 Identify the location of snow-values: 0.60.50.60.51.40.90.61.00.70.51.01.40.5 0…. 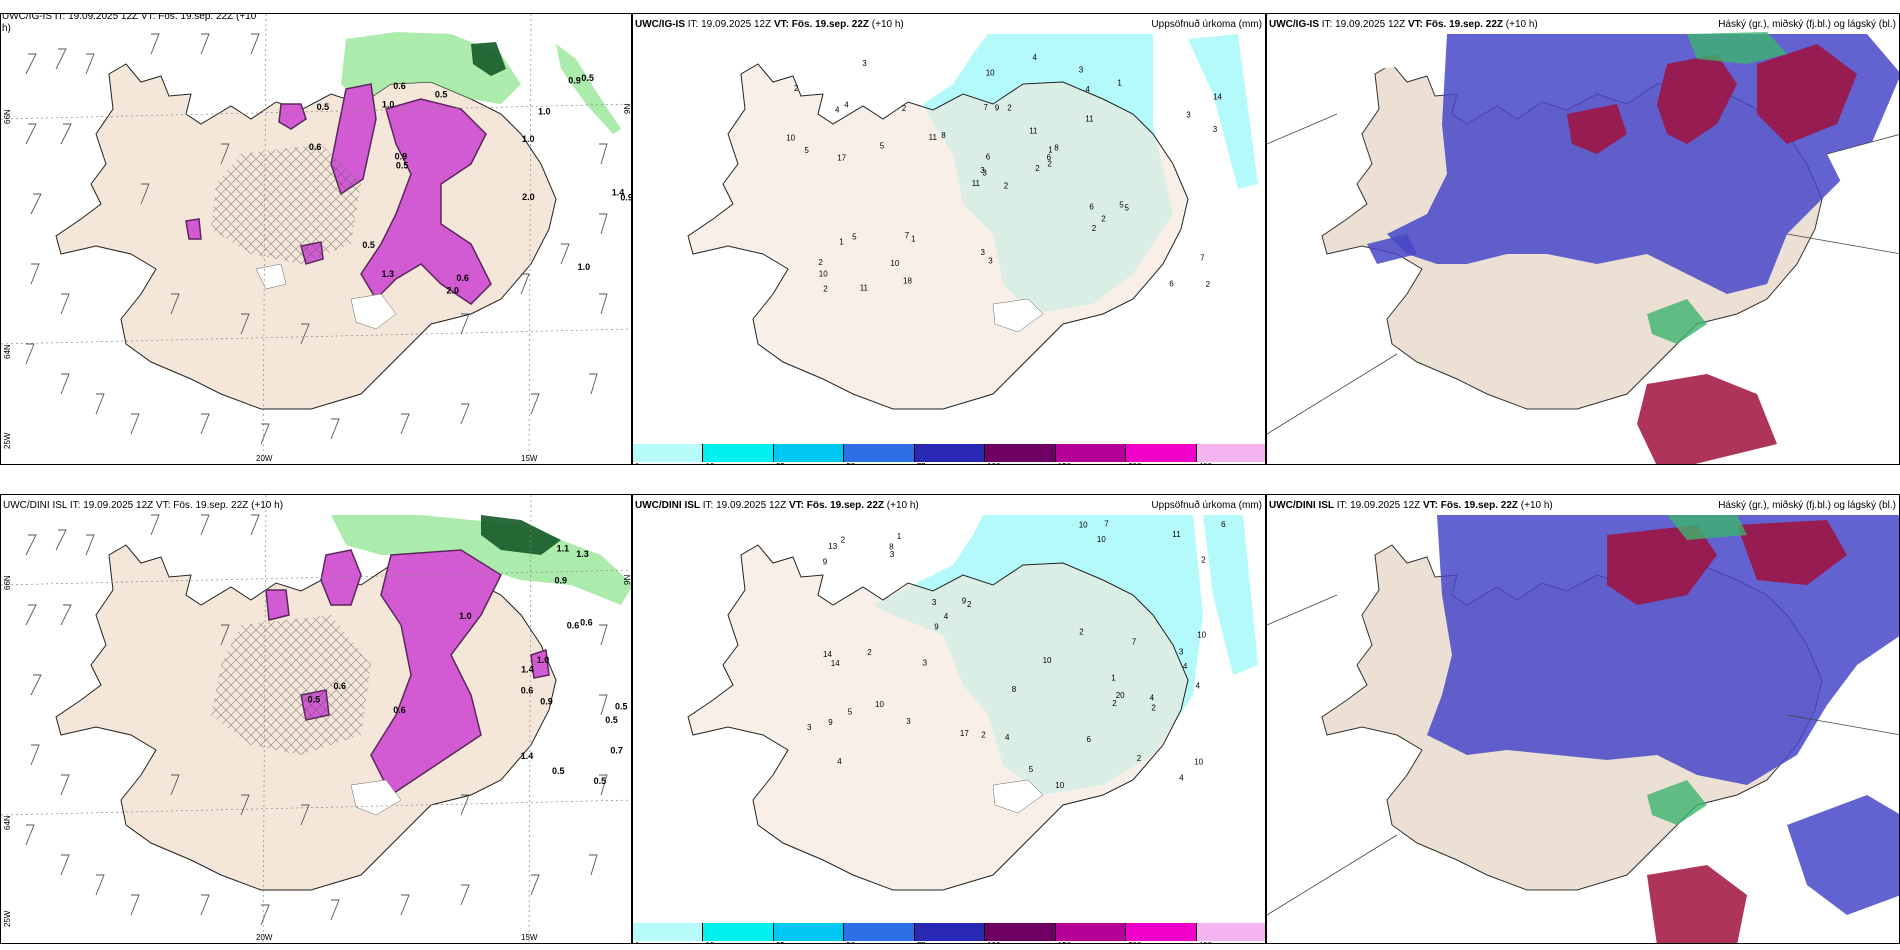
(468, 664).